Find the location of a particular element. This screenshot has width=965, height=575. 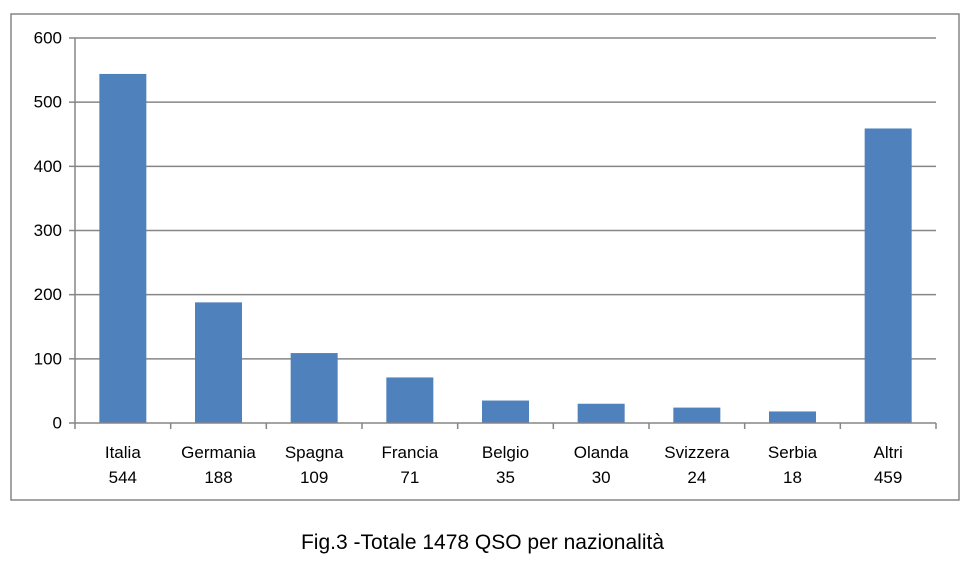

x-tick-label: Altri is located at coordinates (888, 452).